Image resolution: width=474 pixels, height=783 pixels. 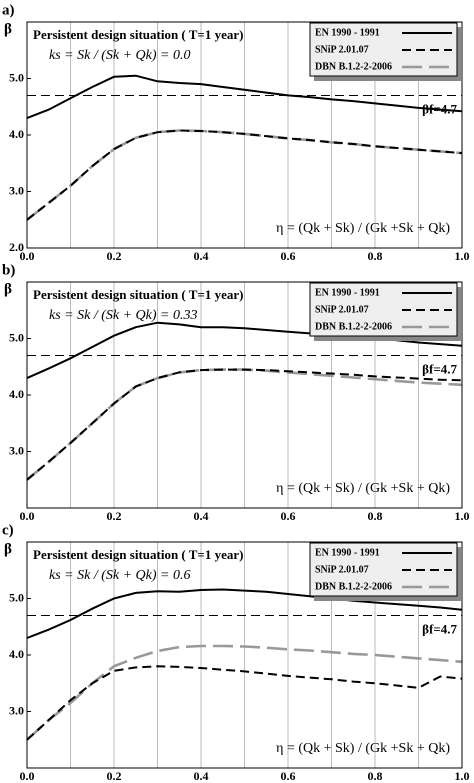 I want to click on y-tick-label: 2.0, so click(x=16, y=247).